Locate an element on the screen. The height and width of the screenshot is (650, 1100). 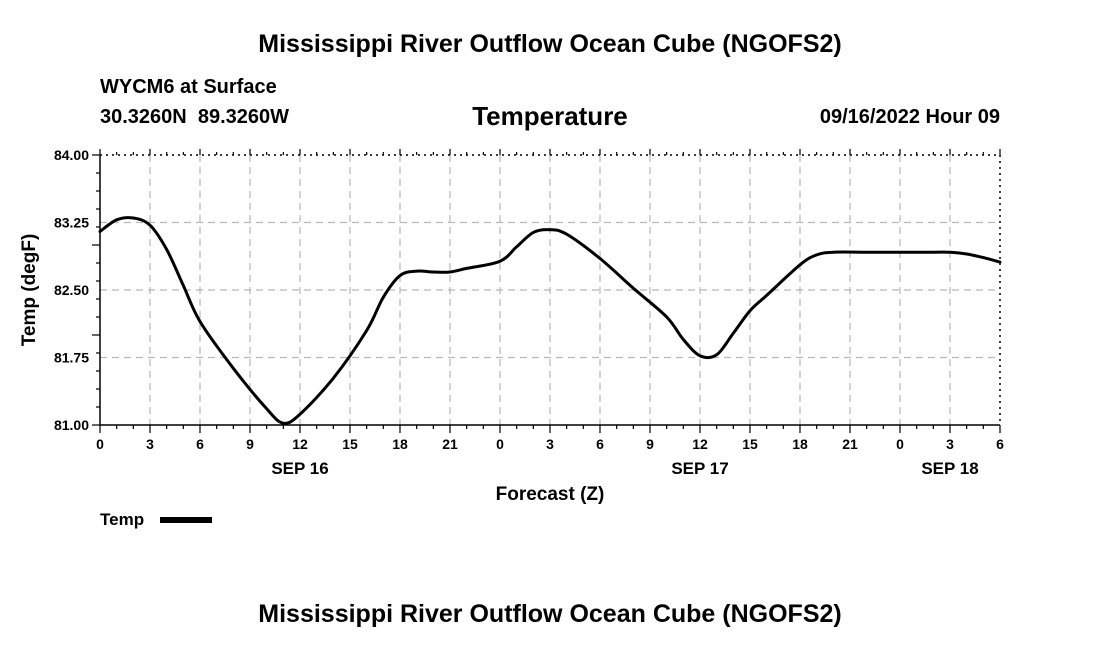
timestamp-label: 09/16/2022 Hour 09 is located at coordinates (909, 117).